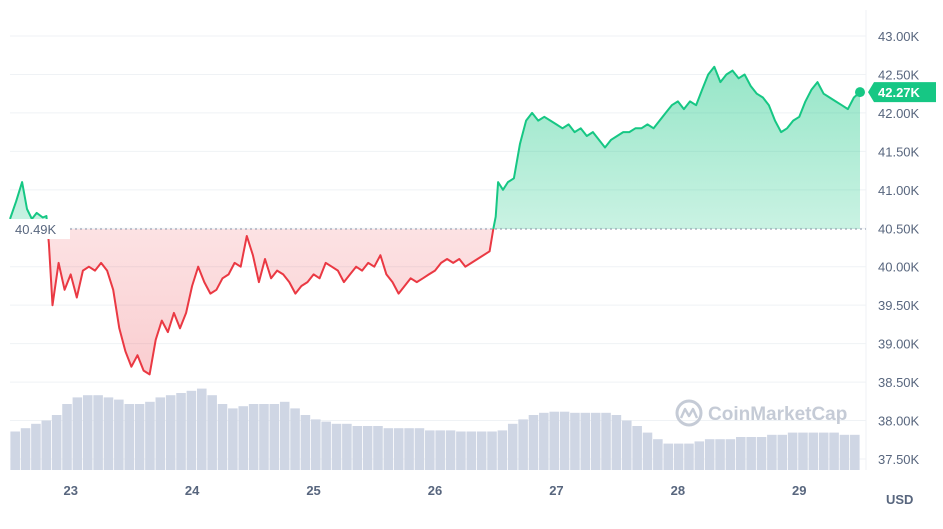  Describe the element at coordinates (899, 151) in the screenshot. I see `y-tick-label: 41.50K` at that location.